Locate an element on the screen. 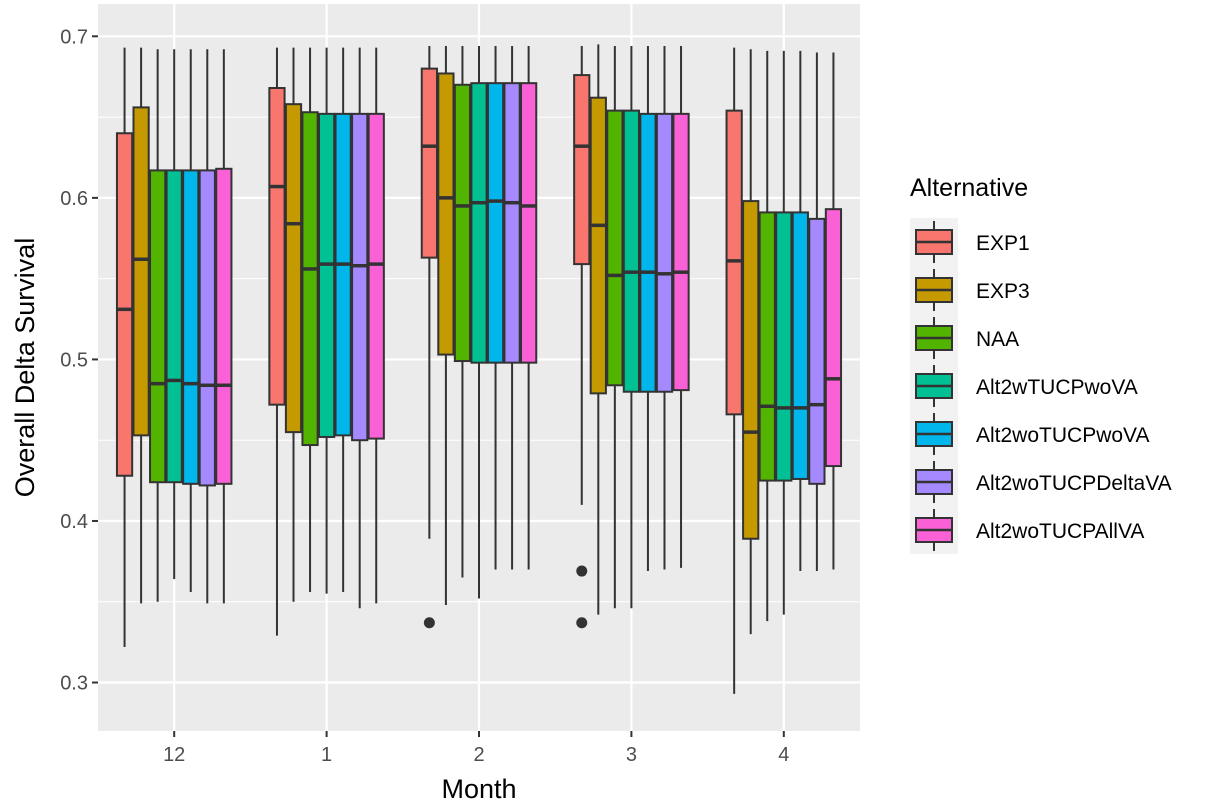 This screenshot has height=807, width=1223. legend-item: Alt2woTUCPDeltaVA is located at coordinates (1043, 482).